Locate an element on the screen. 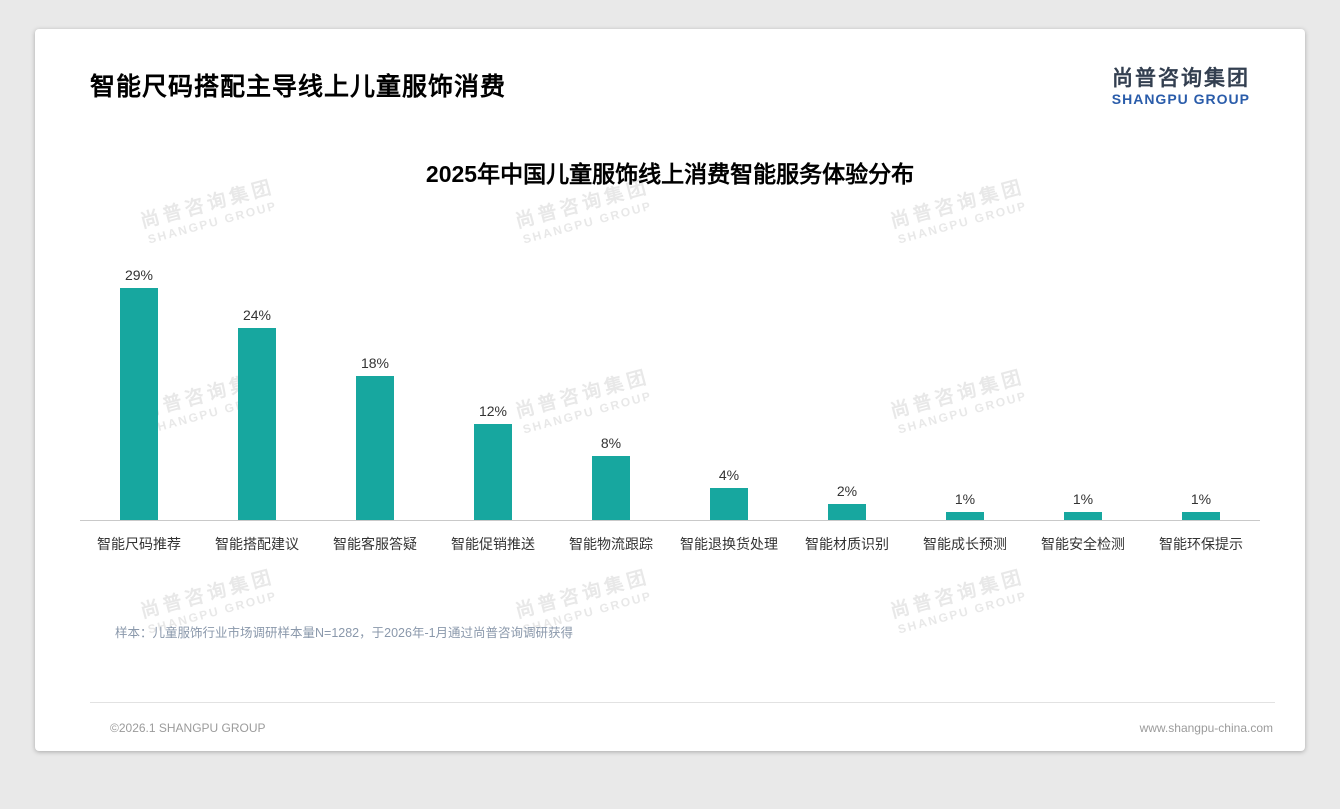  bar-value-label: 18% is located at coordinates (375, 363).